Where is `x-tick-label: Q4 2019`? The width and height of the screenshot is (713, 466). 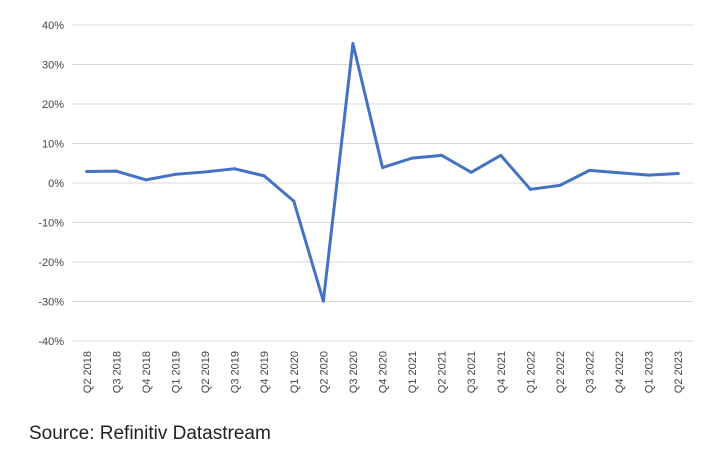
x-tick-label: Q4 2019 is located at coordinates (265, 372).